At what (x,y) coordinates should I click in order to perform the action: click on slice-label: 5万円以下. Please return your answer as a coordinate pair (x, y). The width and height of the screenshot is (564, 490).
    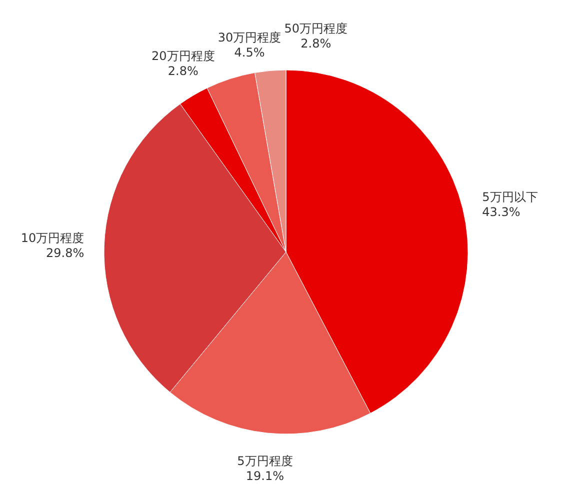
    Looking at the image, I should click on (510, 197).